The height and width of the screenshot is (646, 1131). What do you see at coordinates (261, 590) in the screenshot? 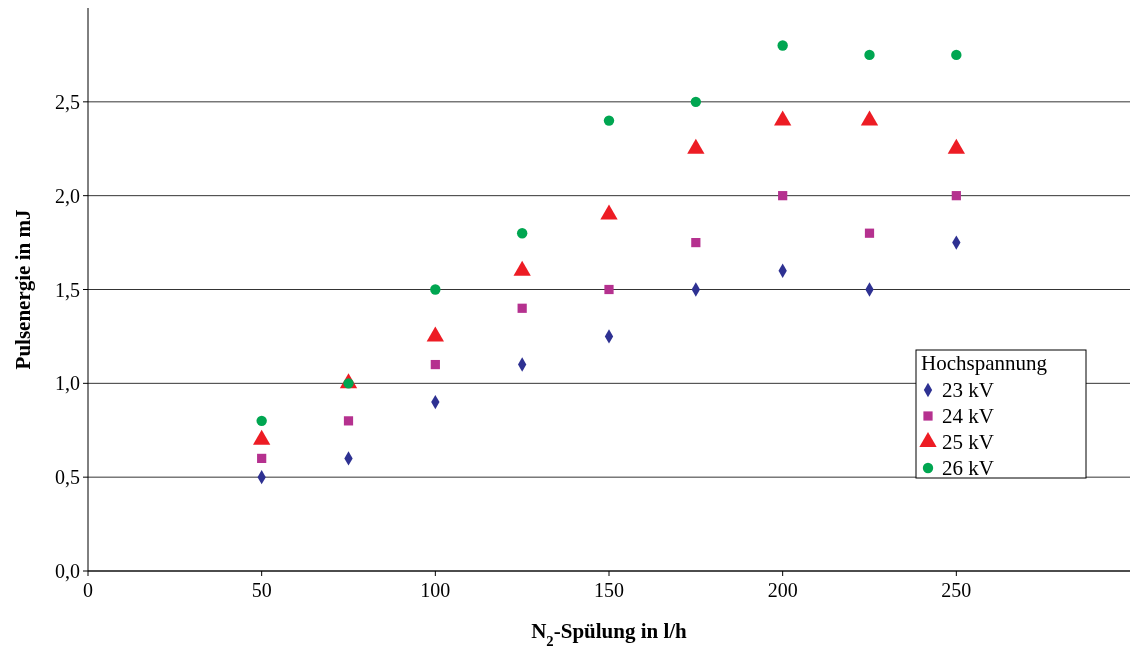
I see `x-tick-label: 50` at bounding box center [261, 590].